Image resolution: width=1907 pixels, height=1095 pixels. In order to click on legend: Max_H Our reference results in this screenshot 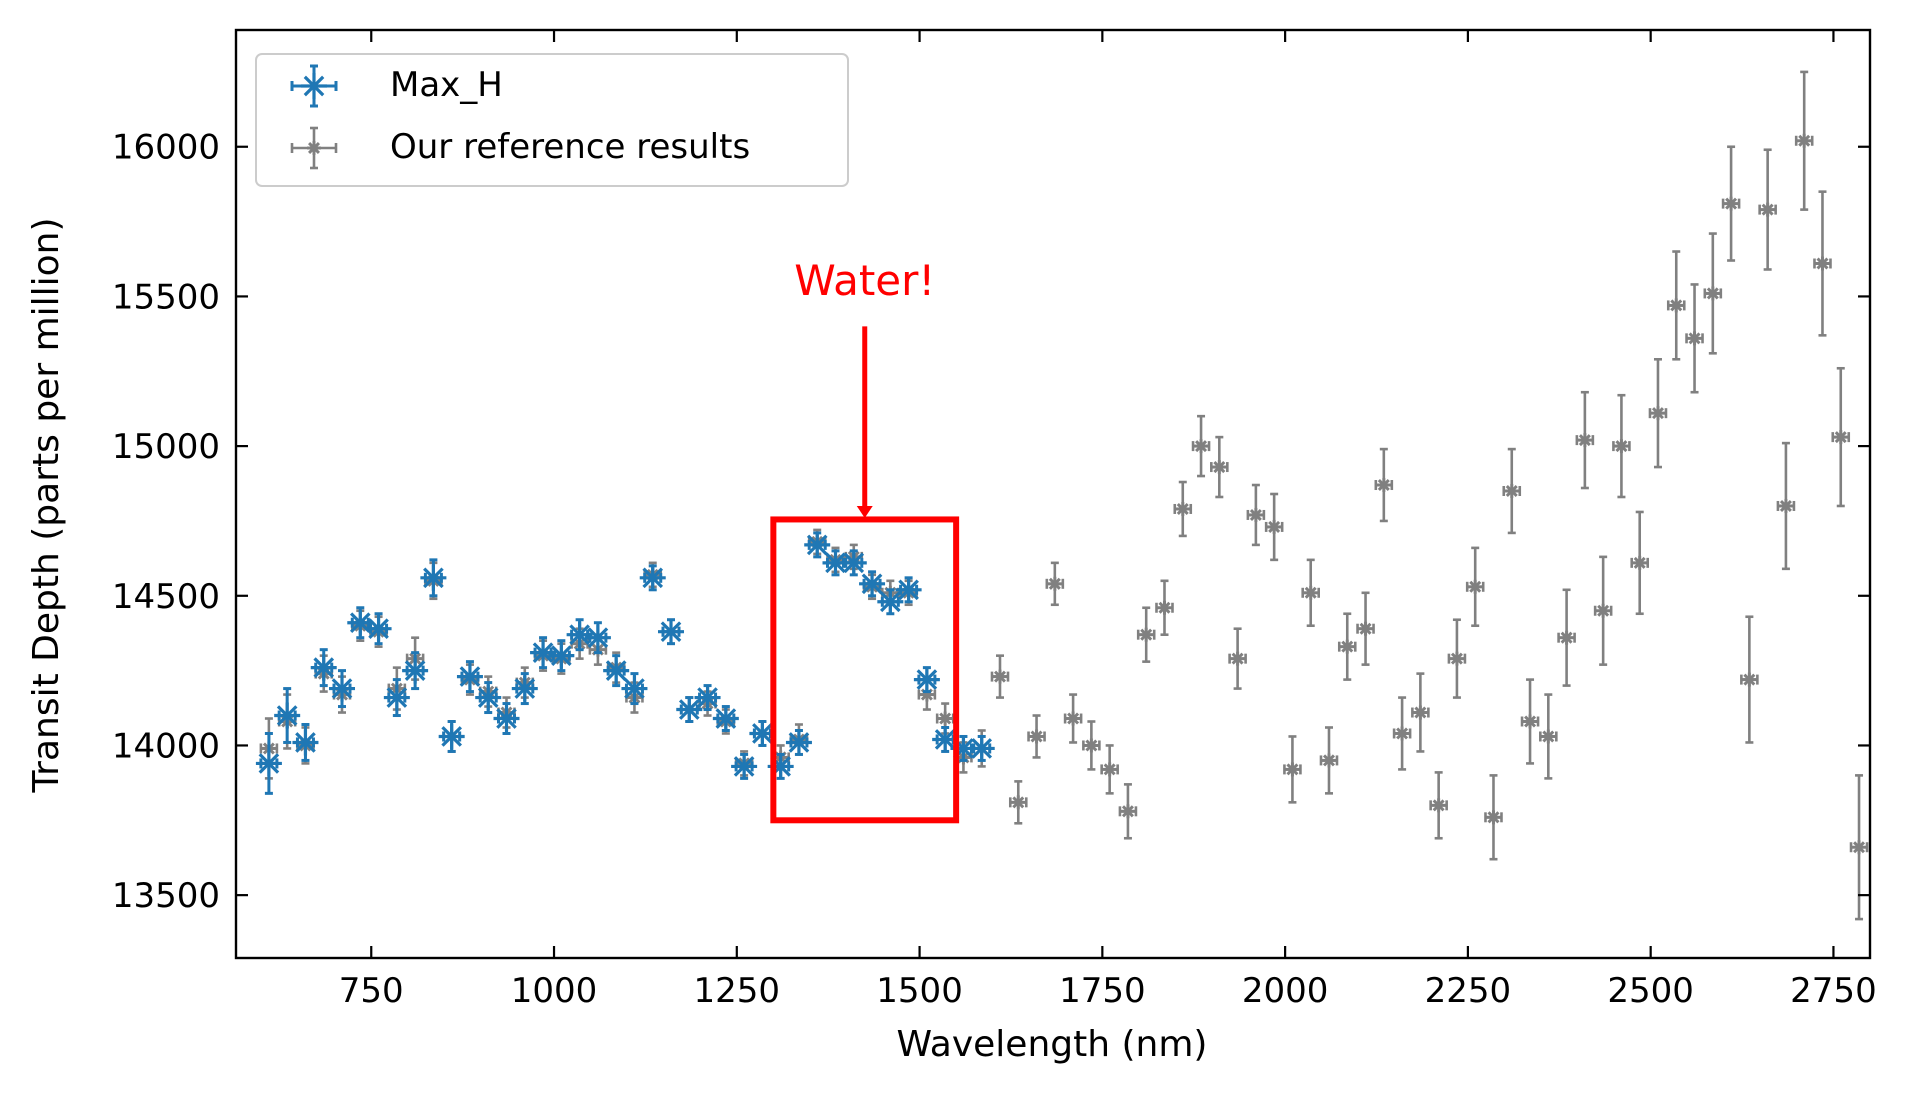, I will do `click(552, 120)`.